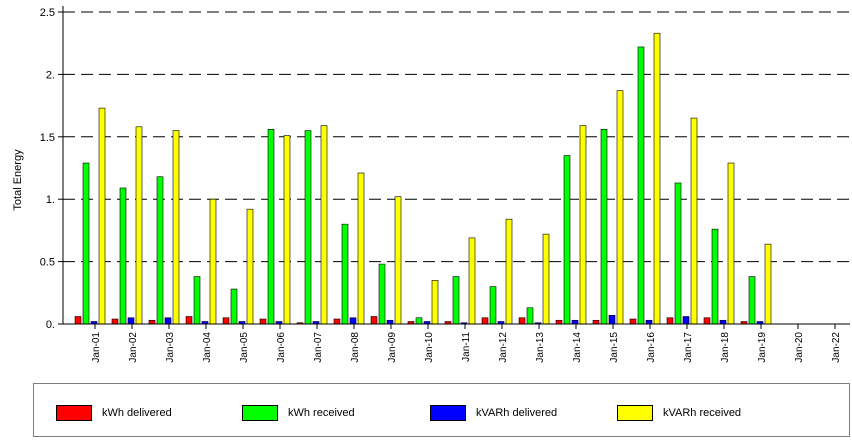 This screenshot has width=852, height=441. What do you see at coordinates (651, 347) in the screenshot?
I see `x-tick-label: Jan-16` at bounding box center [651, 347].